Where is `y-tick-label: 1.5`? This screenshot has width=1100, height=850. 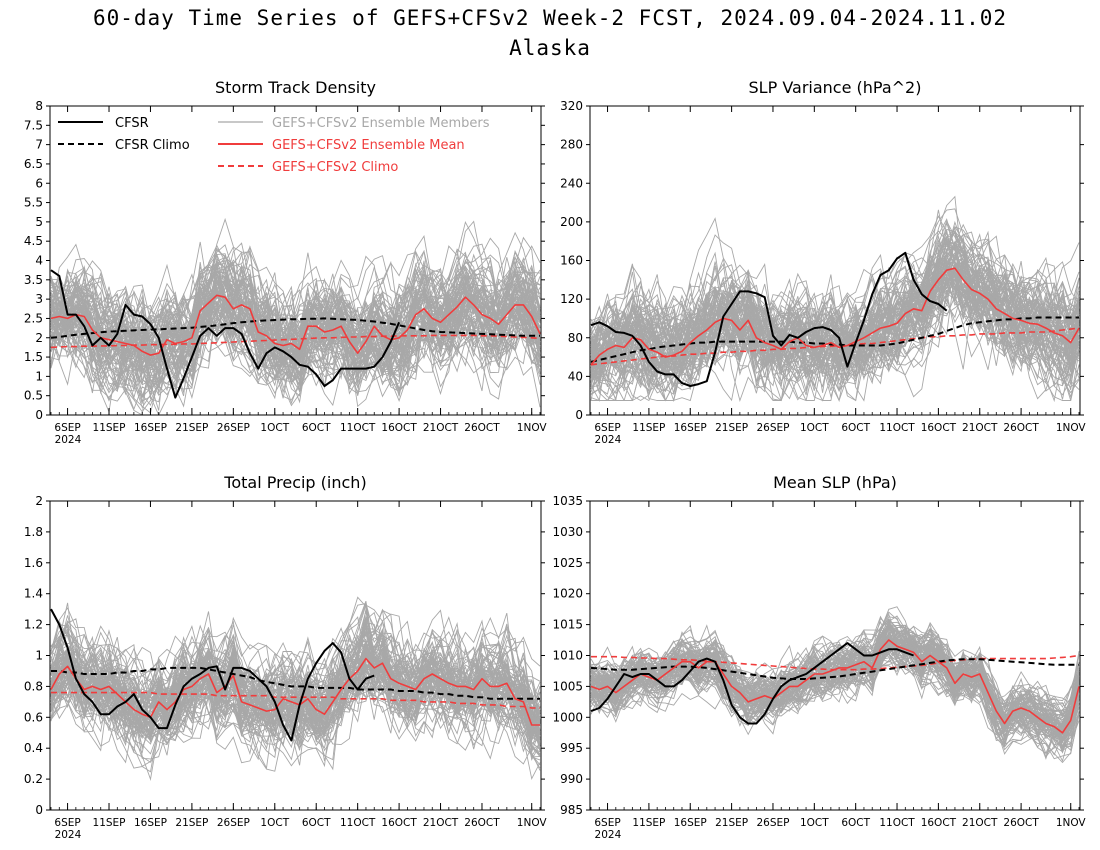 y-tick-label: 1.5 is located at coordinates (33, 357).